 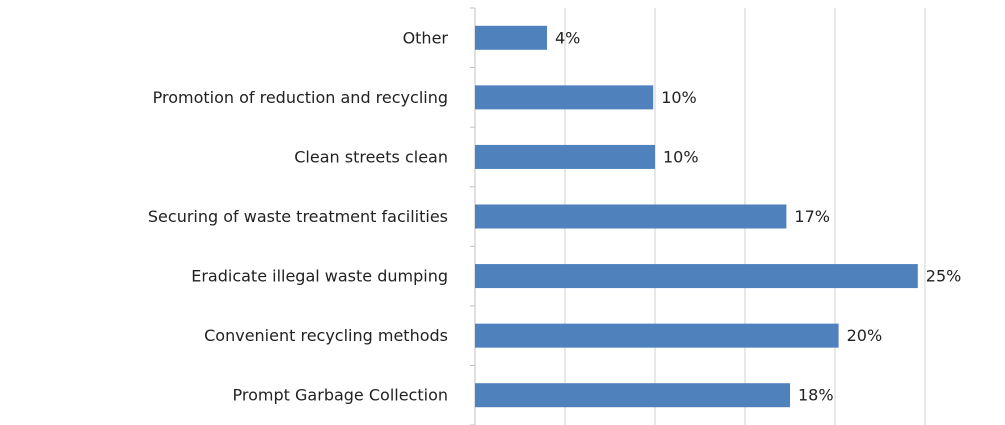 I want to click on value-label: 20%, so click(x=865, y=335).